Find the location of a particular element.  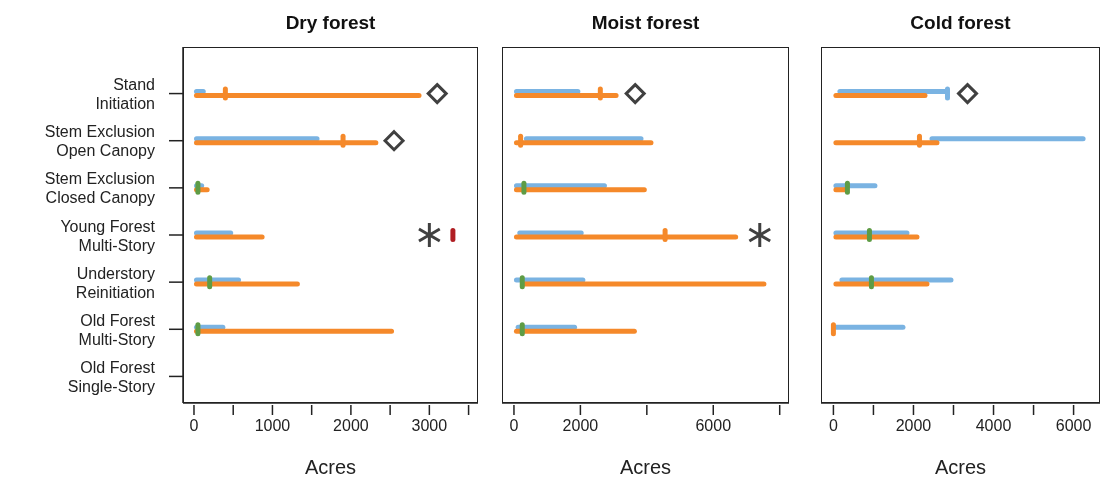

y-tick-label: Stem Exclusion Open Canopy is located at coordinates (99, 141).